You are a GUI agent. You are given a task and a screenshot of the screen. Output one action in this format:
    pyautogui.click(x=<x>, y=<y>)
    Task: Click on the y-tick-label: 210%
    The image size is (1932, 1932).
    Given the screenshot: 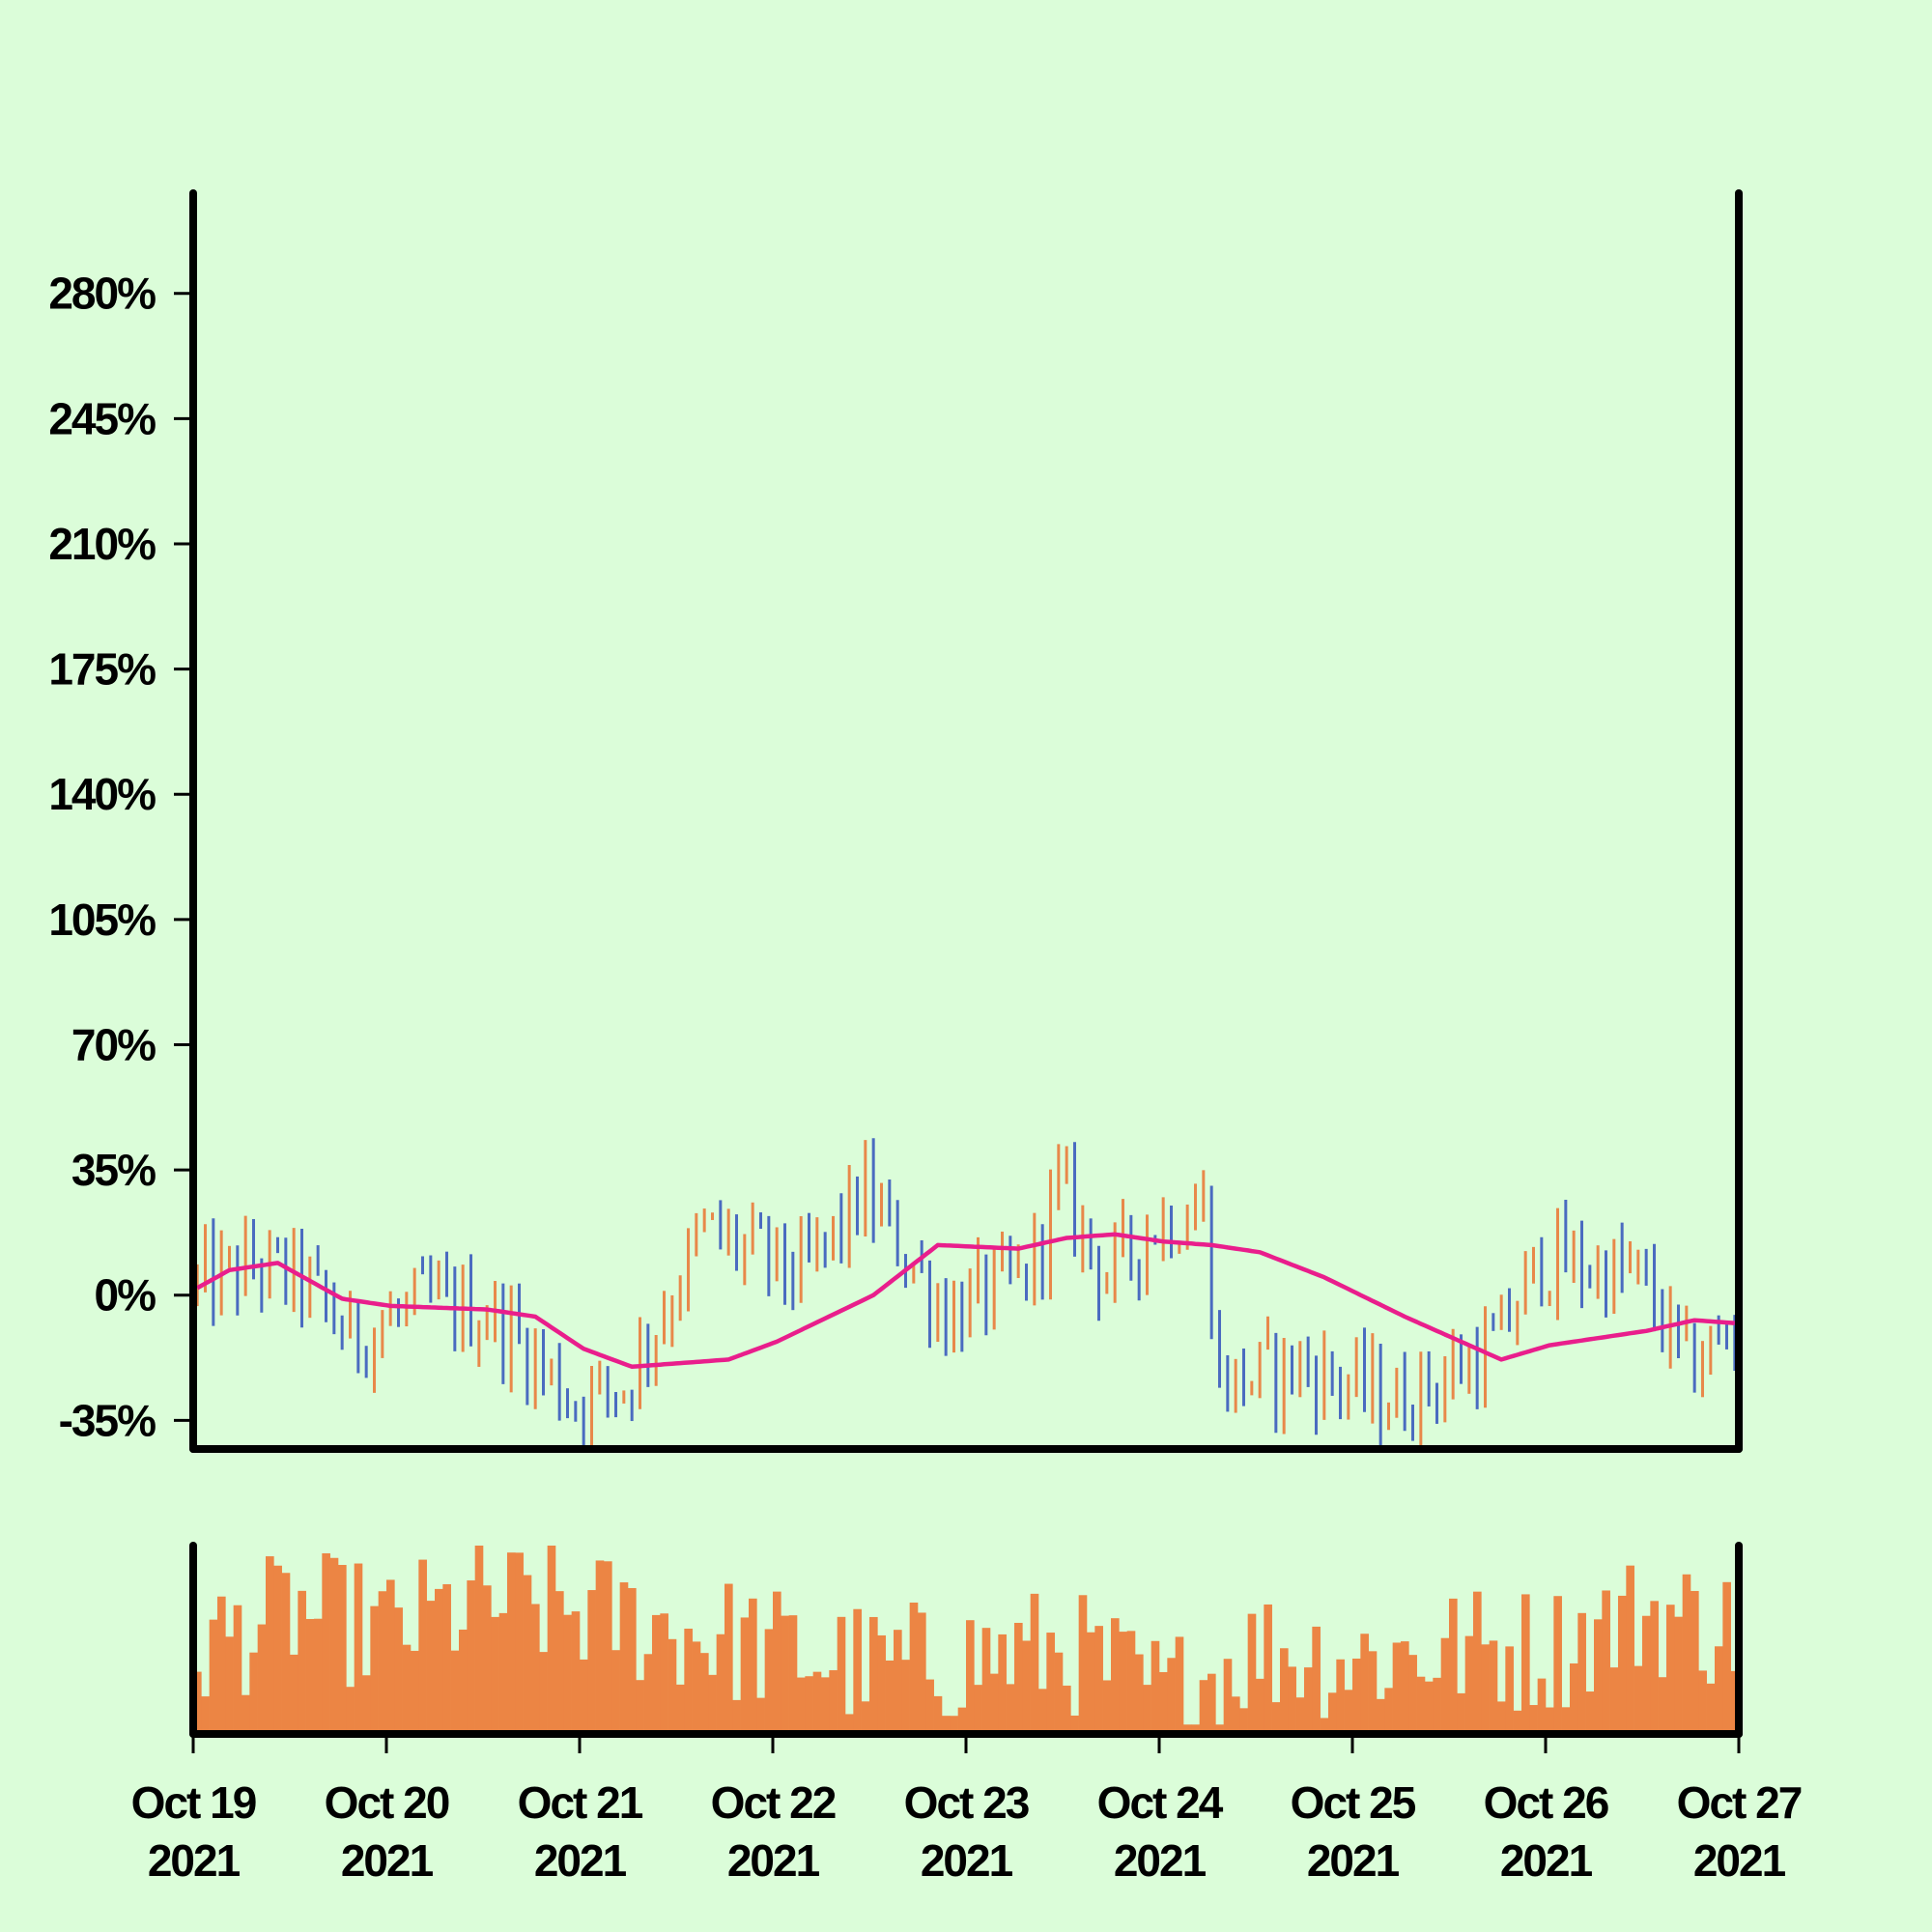 What is the action you would take?
    pyautogui.click(x=102, y=544)
    